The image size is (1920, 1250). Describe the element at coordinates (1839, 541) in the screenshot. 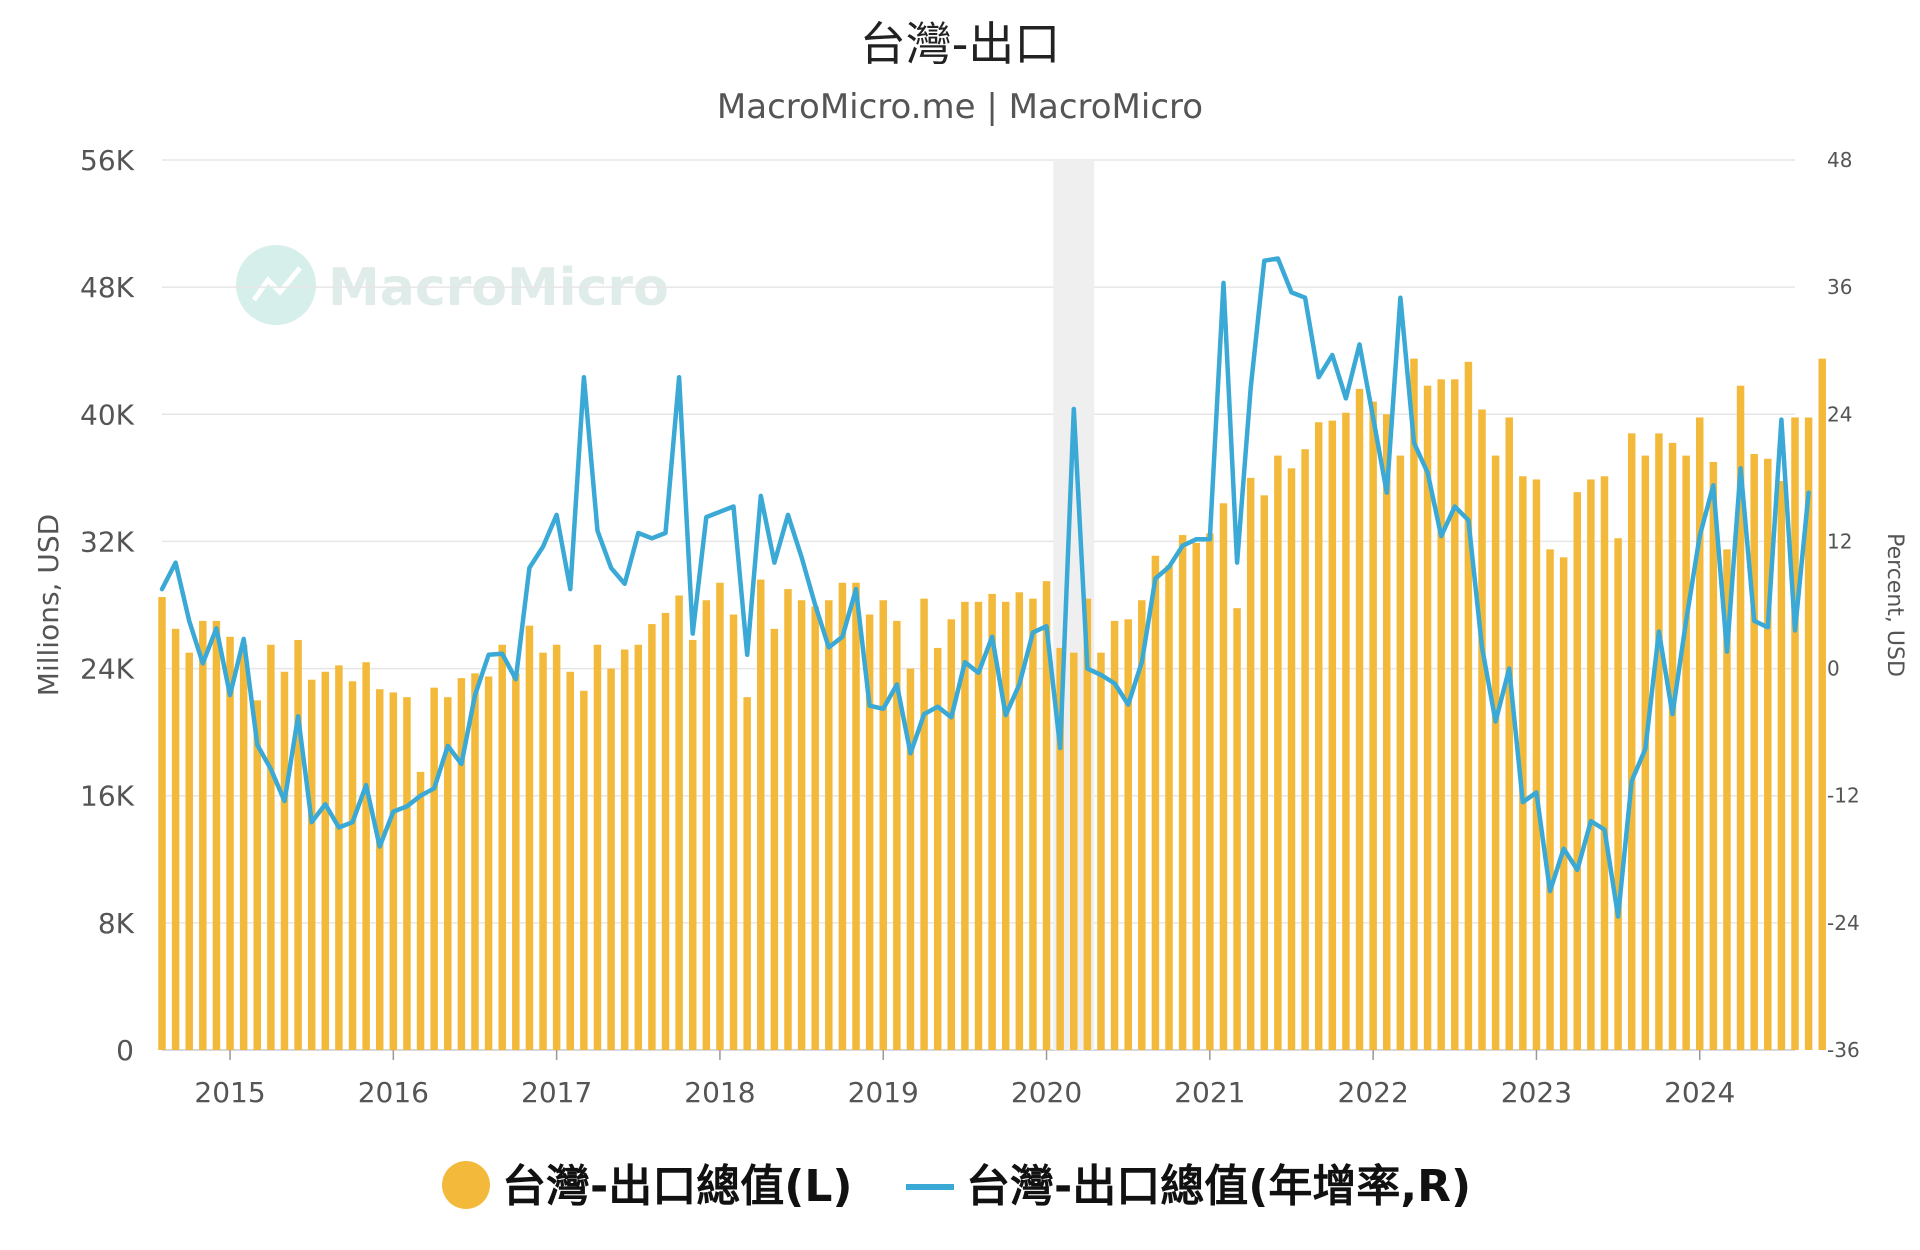

I see `y-tick-right: 12` at that location.